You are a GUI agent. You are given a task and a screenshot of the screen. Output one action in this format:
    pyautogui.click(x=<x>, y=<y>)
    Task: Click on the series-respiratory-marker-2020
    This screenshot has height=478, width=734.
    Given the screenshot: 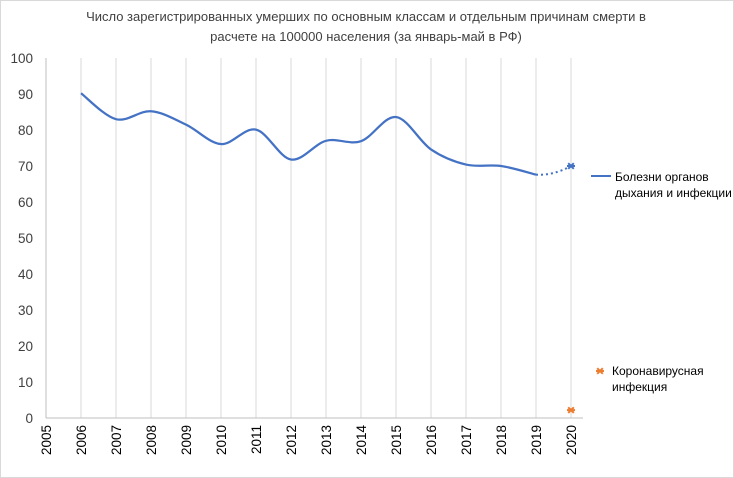 What is the action you would take?
    pyautogui.click(x=571, y=166)
    